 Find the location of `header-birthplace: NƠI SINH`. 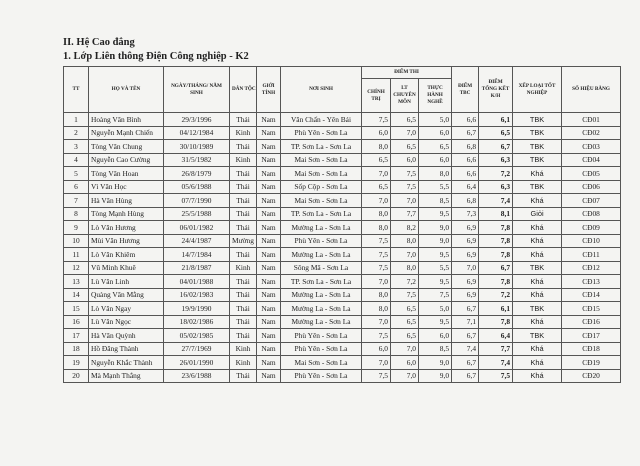

header-birthplace: NƠI SINH is located at coordinates (321, 89).